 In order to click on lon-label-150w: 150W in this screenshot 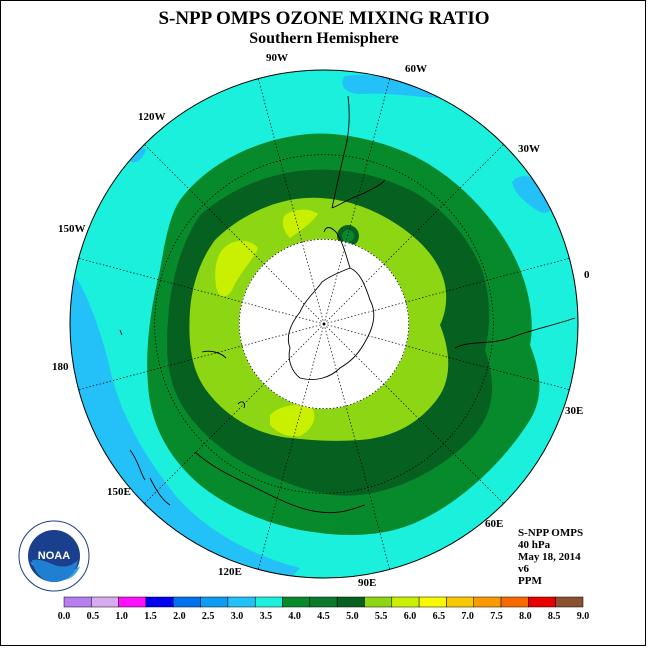, I will do `click(72, 229)`.